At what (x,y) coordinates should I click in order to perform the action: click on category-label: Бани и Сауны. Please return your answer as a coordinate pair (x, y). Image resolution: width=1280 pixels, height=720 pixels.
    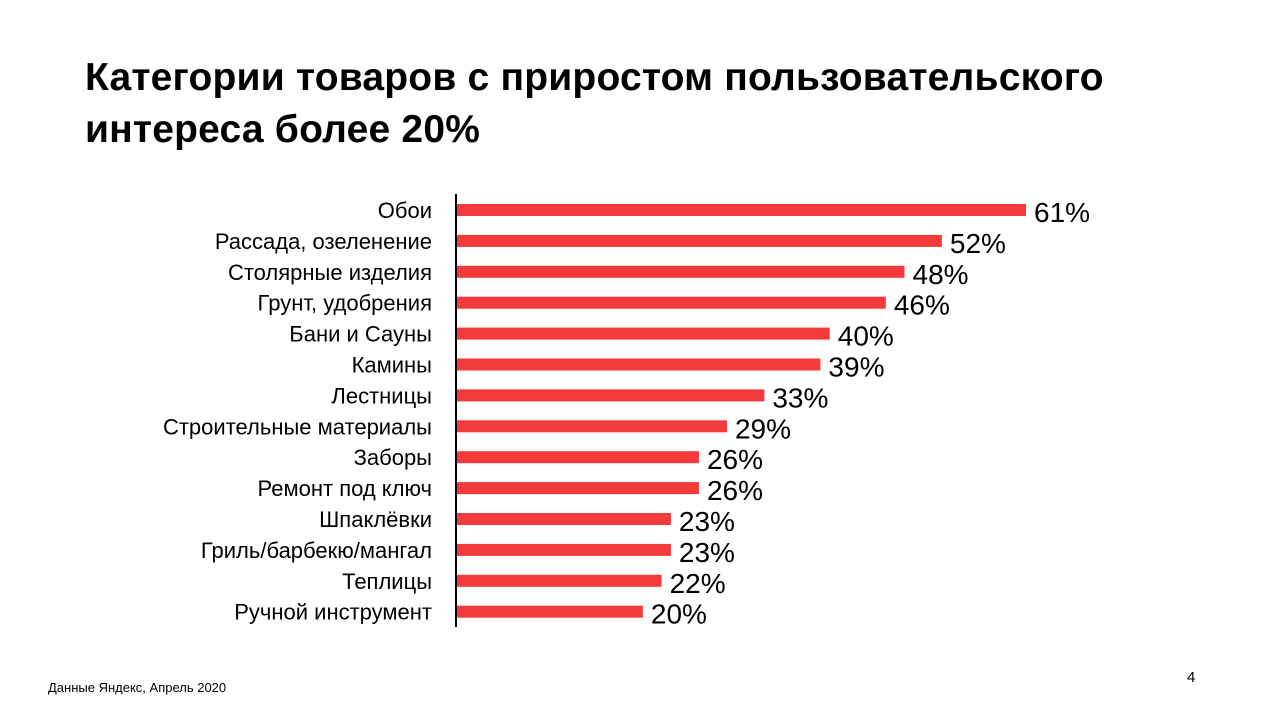
    Looking at the image, I should click on (360, 334).